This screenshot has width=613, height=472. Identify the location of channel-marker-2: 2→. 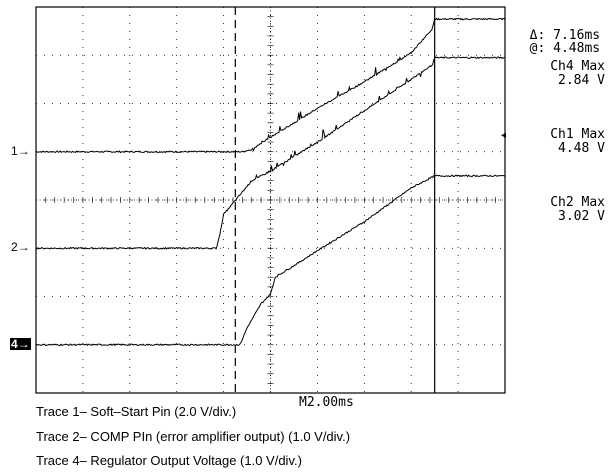
(20, 247).